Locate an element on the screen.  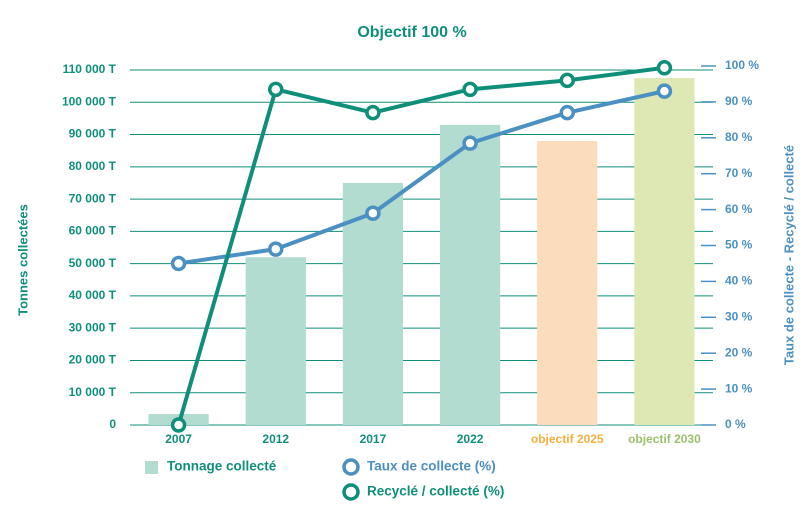
y-tick-label: 110 000 T is located at coordinates (90, 69).